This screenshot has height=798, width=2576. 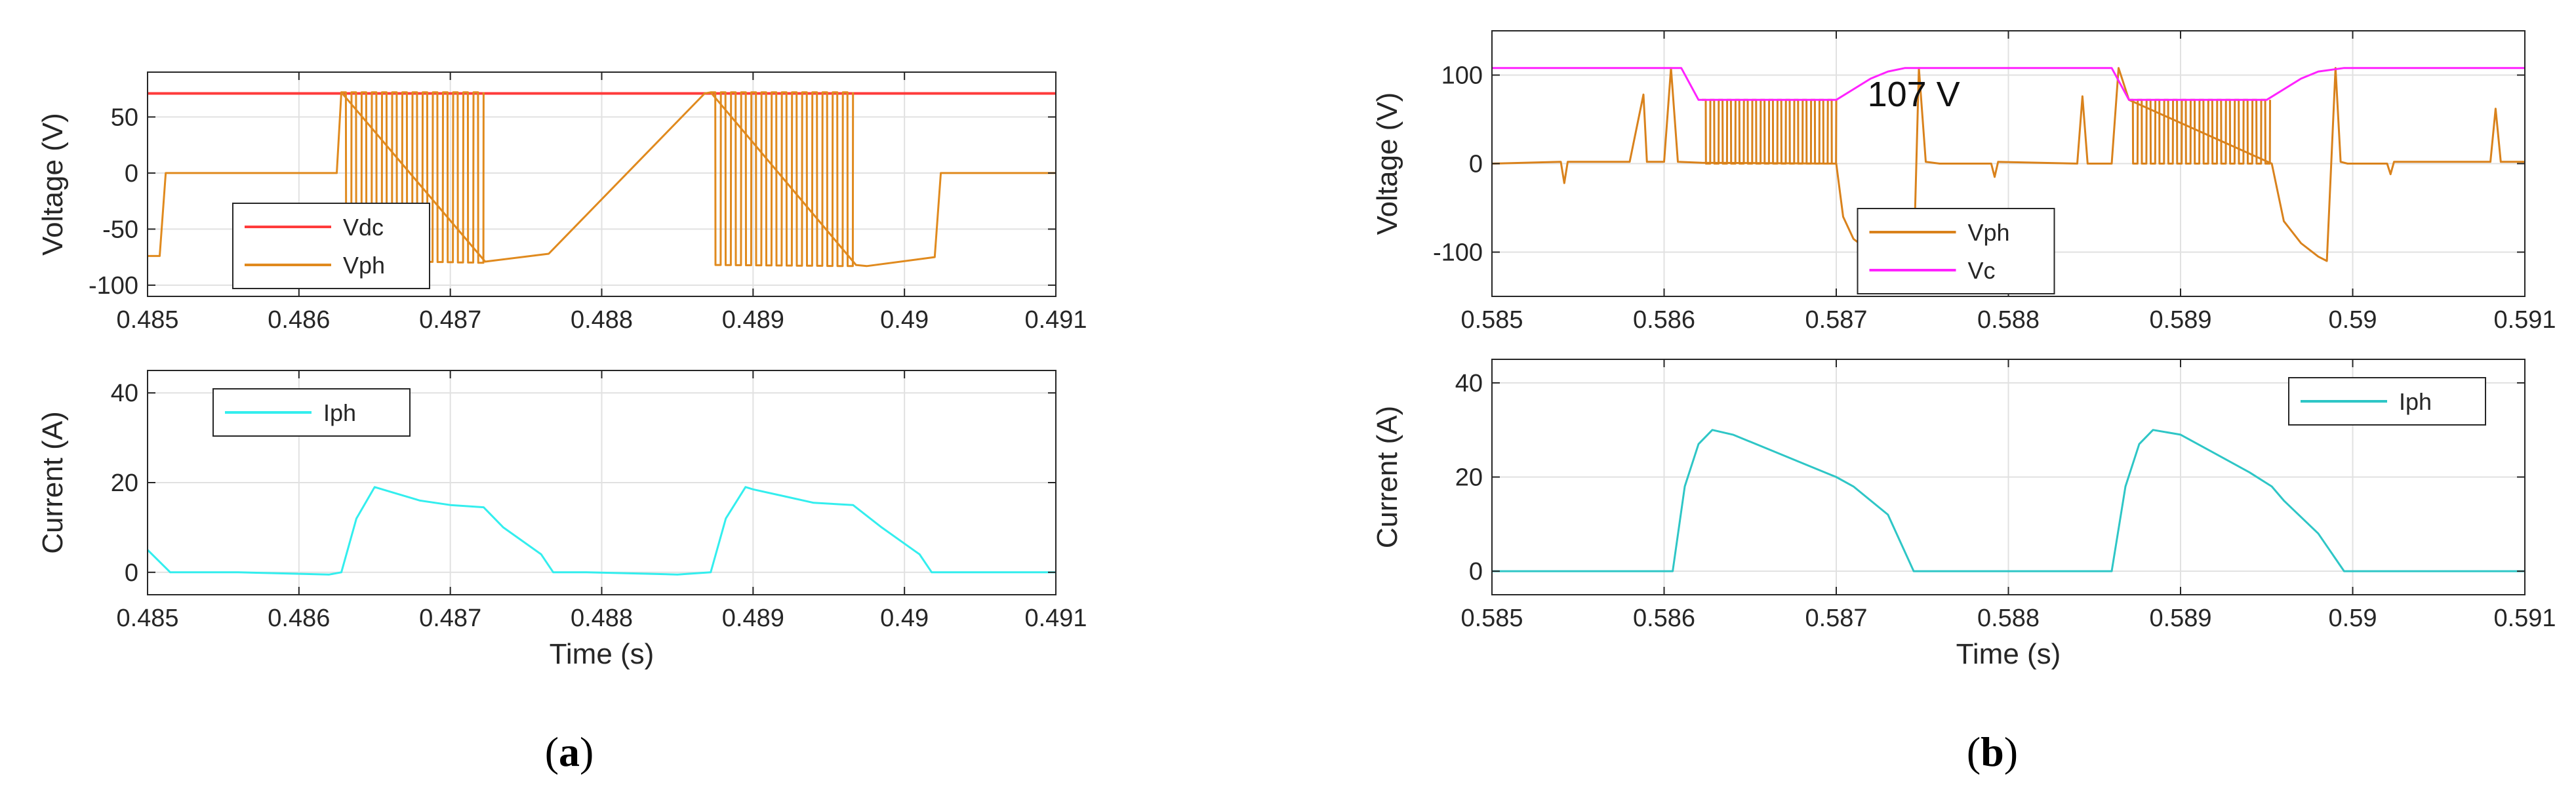 I want to click on y-tick-label: -50, so click(x=120, y=229).